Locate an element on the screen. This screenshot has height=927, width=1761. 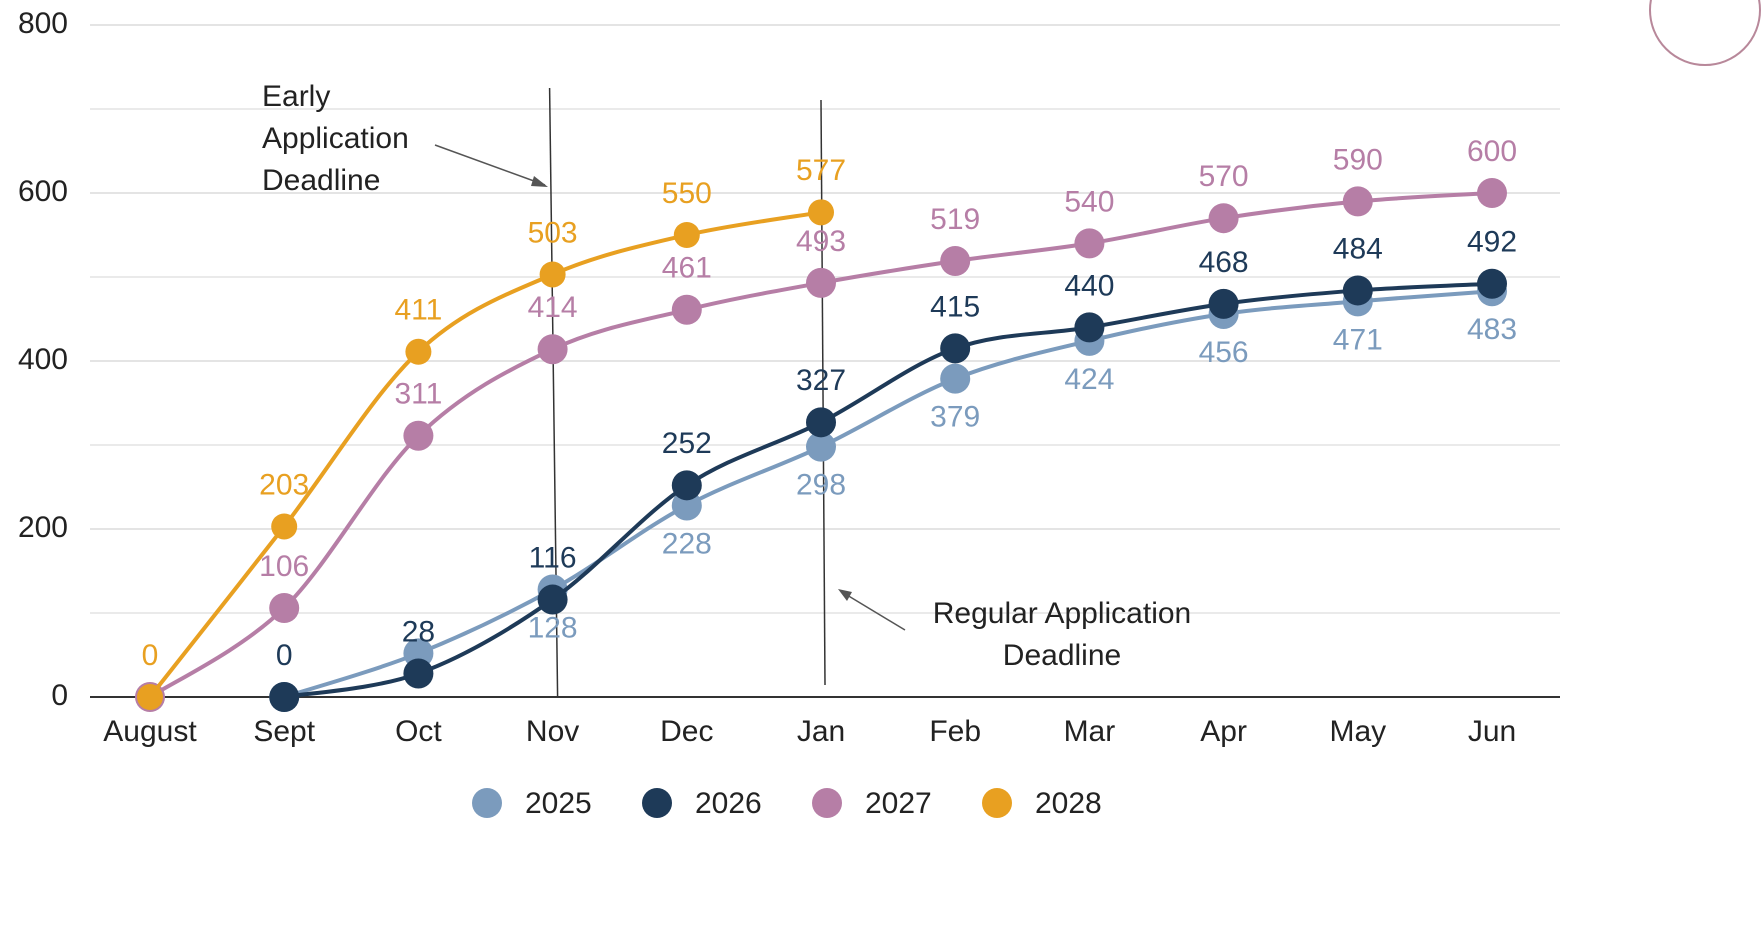
x-tick-label: Jan is located at coordinates (821, 731).